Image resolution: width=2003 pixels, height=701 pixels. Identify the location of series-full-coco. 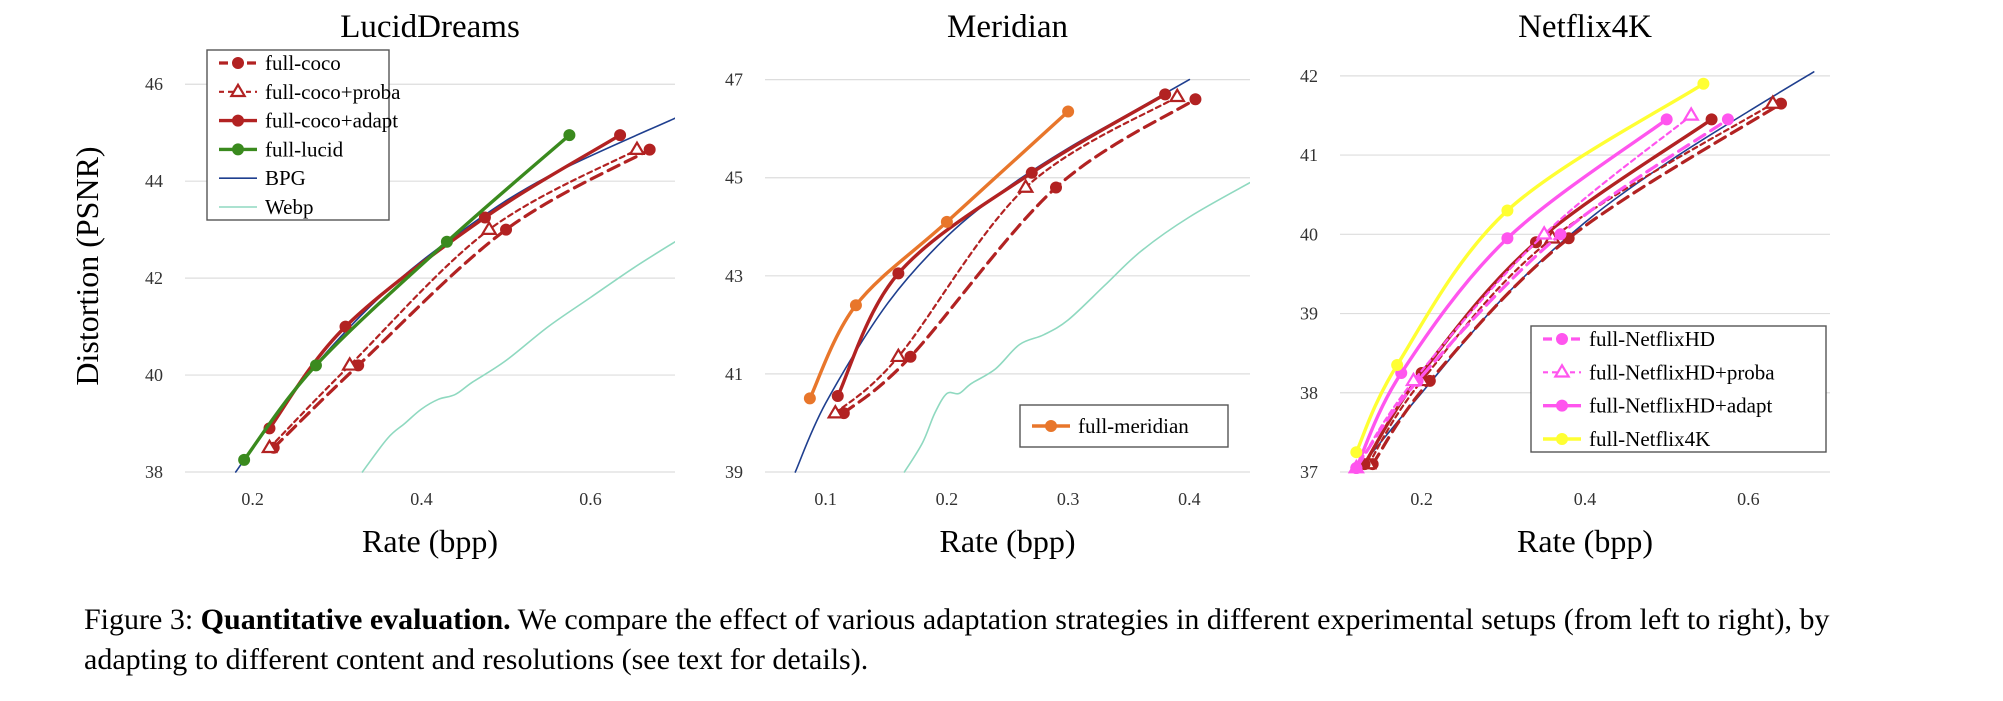
(1019, 256).